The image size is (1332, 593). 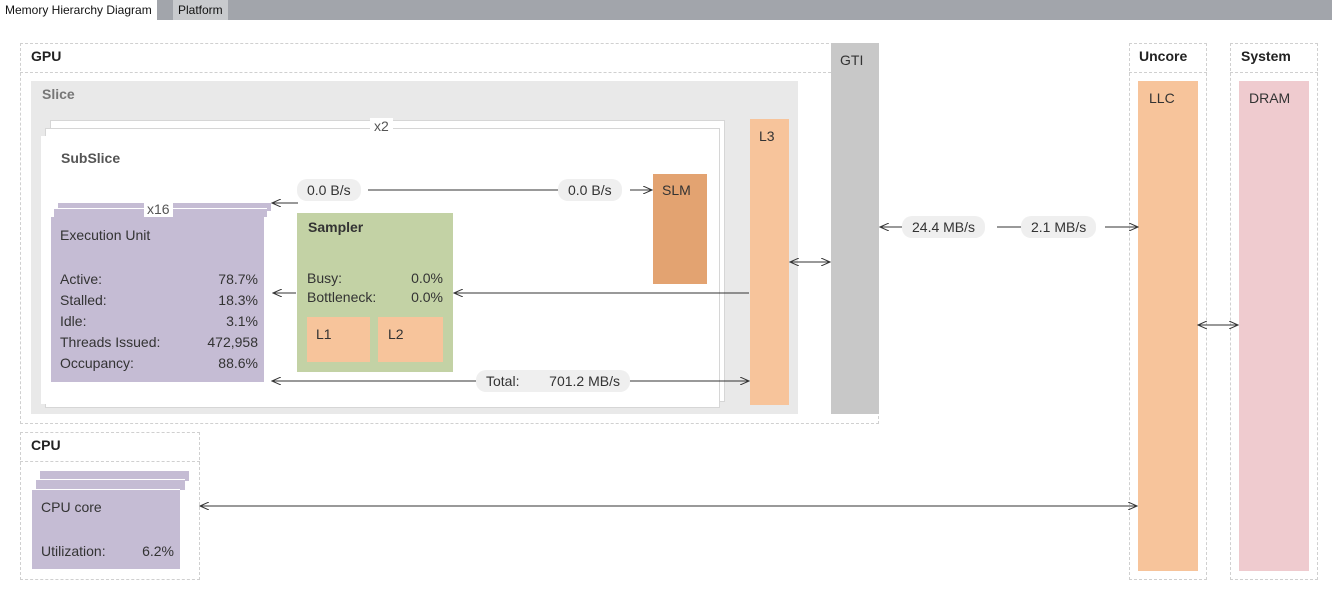 I want to click on dram-box: DRAM, so click(x=1274, y=326).